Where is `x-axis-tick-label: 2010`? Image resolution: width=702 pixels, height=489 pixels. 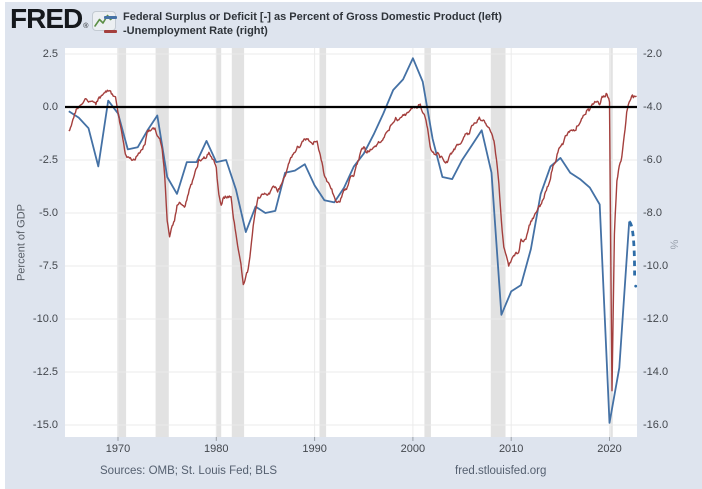
x-axis-tick-label: 2010 is located at coordinates (511, 449).